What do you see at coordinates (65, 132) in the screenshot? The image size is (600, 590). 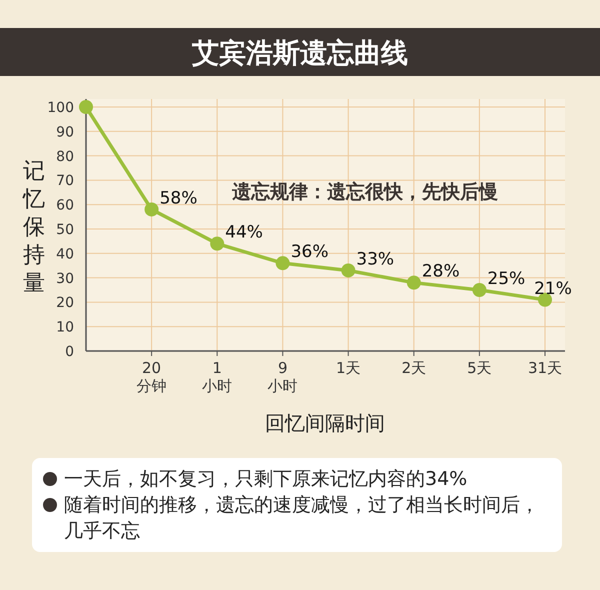 I see `y-tick-label: 90` at bounding box center [65, 132].